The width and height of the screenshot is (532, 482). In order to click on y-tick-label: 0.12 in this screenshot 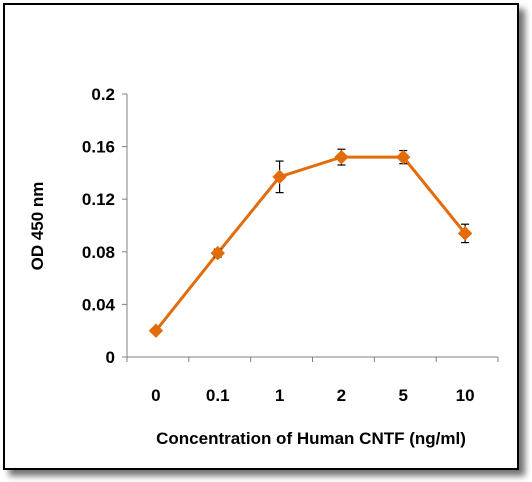, I will do `click(98, 199)`.